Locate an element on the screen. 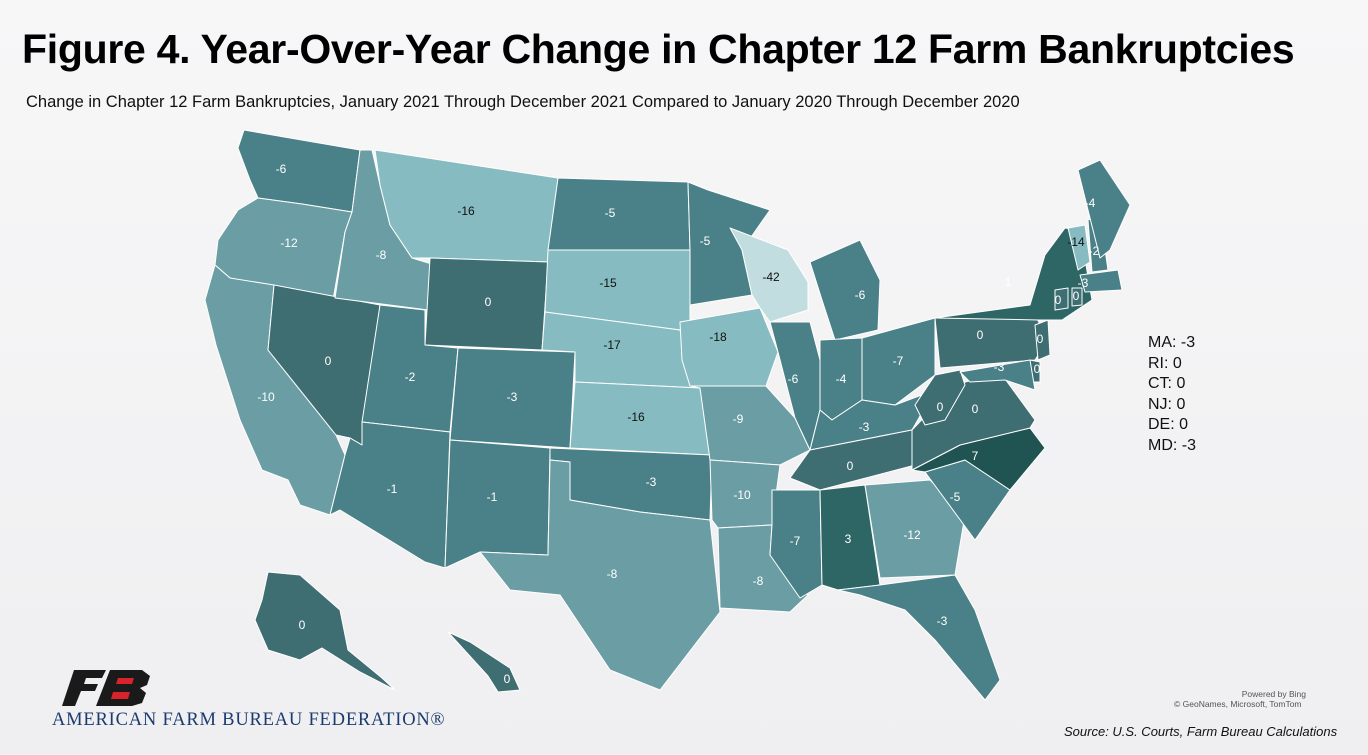  state-label-al: 3 is located at coordinates (848, 539).